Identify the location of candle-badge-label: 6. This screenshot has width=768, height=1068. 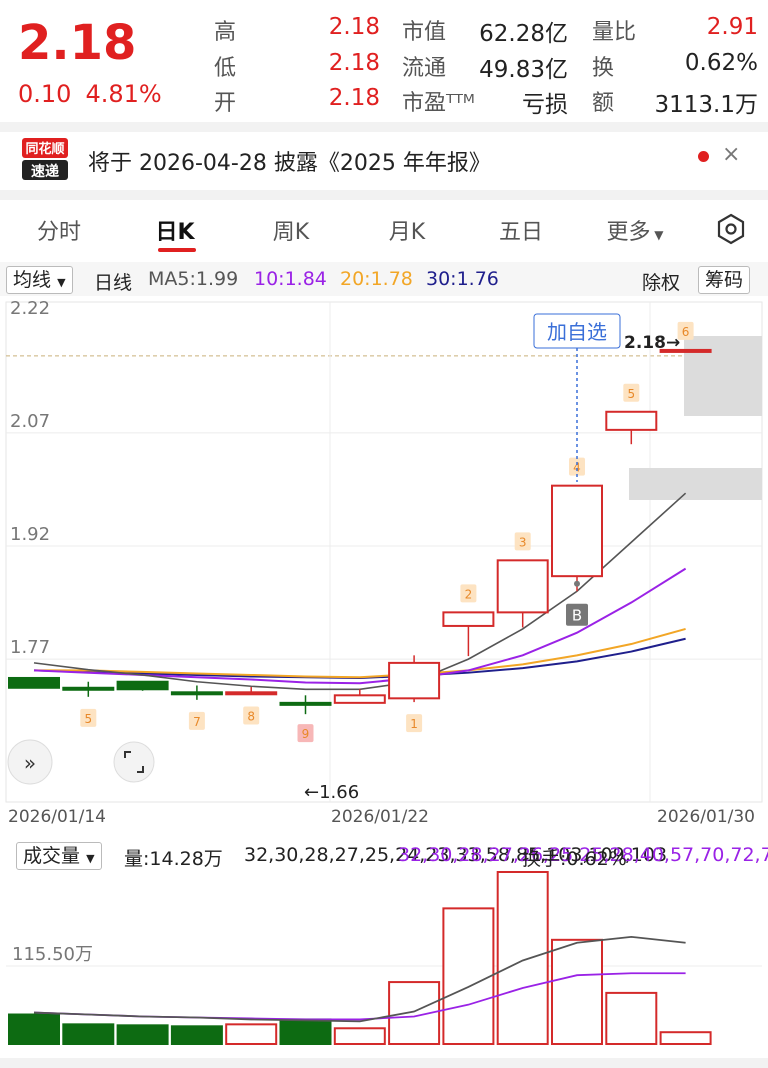
(686, 332).